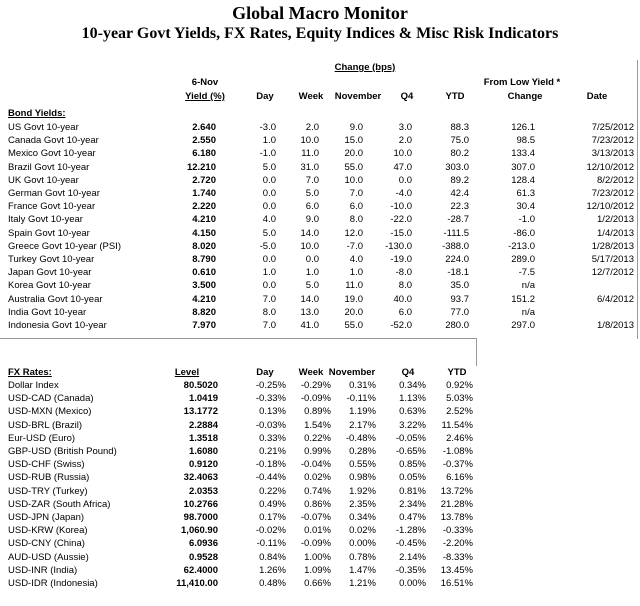  What do you see at coordinates (203, 465) in the screenshot?
I see `cell: 0.9120` at bounding box center [203, 465].